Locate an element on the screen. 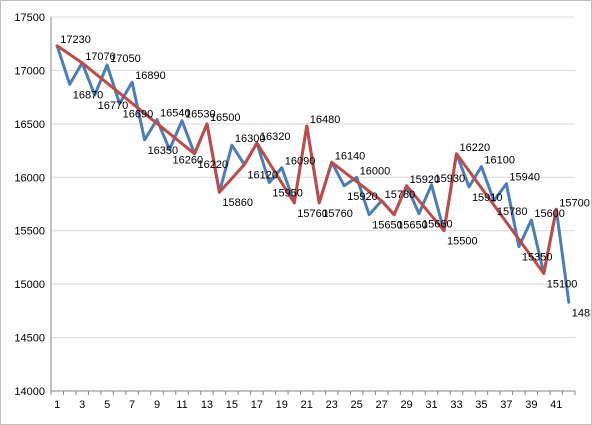 The height and width of the screenshot is (425, 592). data-label: 16890 is located at coordinates (150, 76).